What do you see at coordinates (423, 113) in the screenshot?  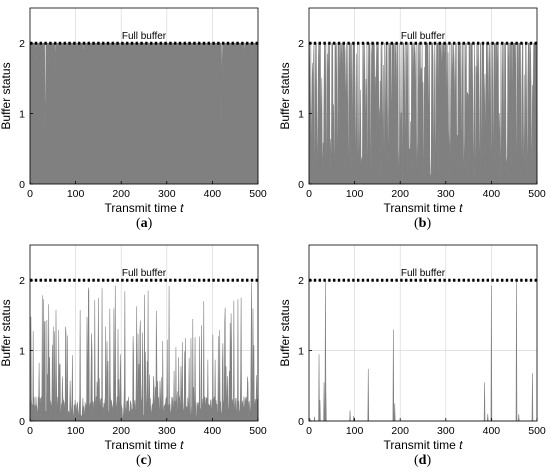 I see `series-trace-b` at bounding box center [423, 113].